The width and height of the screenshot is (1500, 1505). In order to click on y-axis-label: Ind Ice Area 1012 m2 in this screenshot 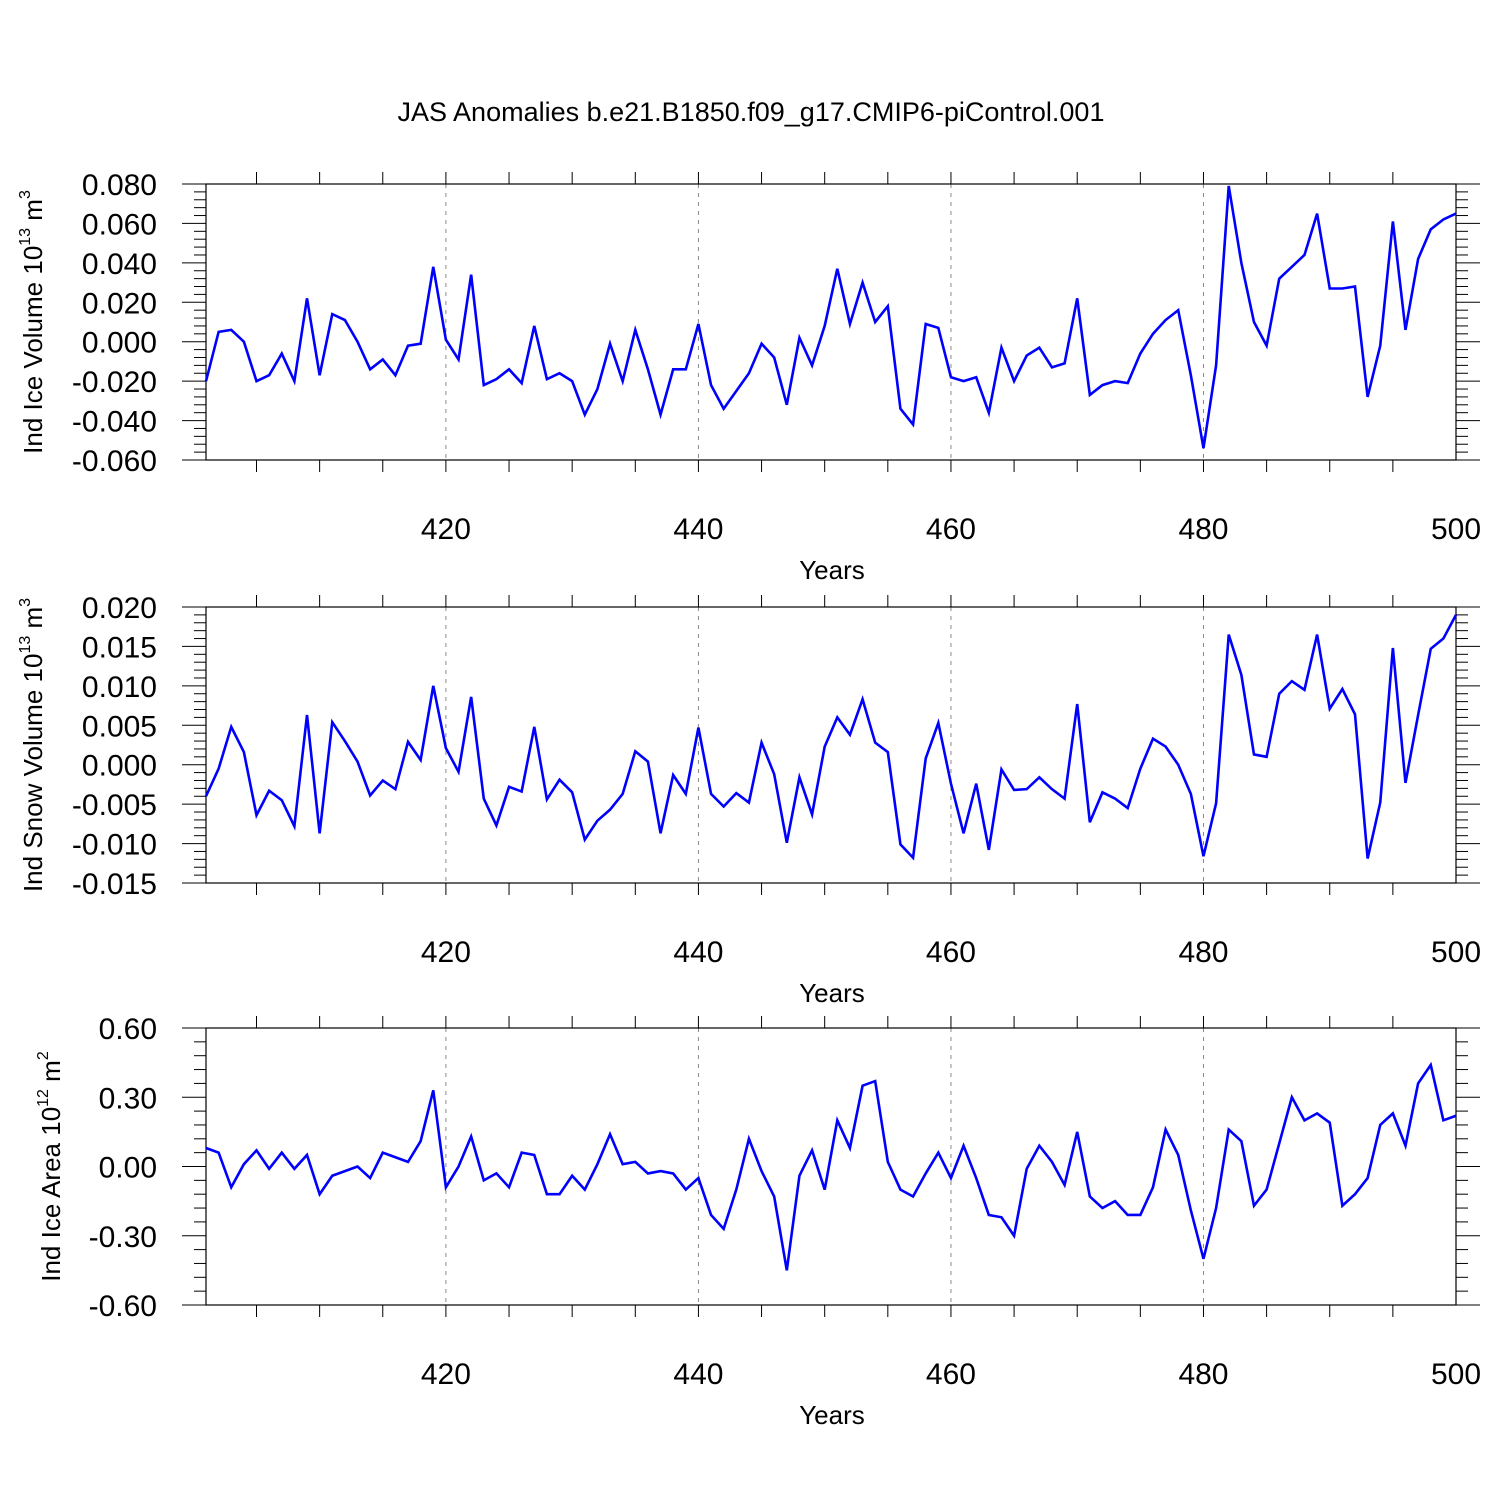, I will do `click(50, 1166)`.